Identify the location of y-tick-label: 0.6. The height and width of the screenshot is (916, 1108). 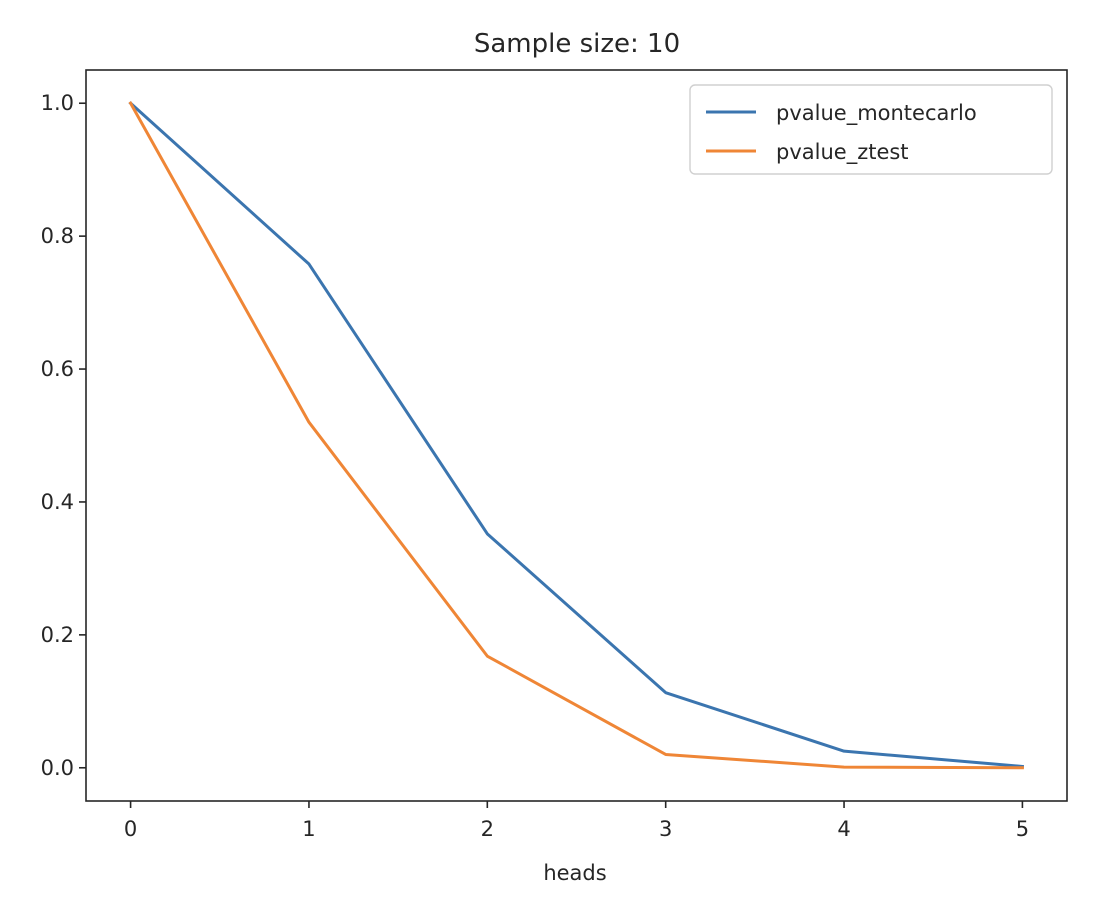
(57, 369).